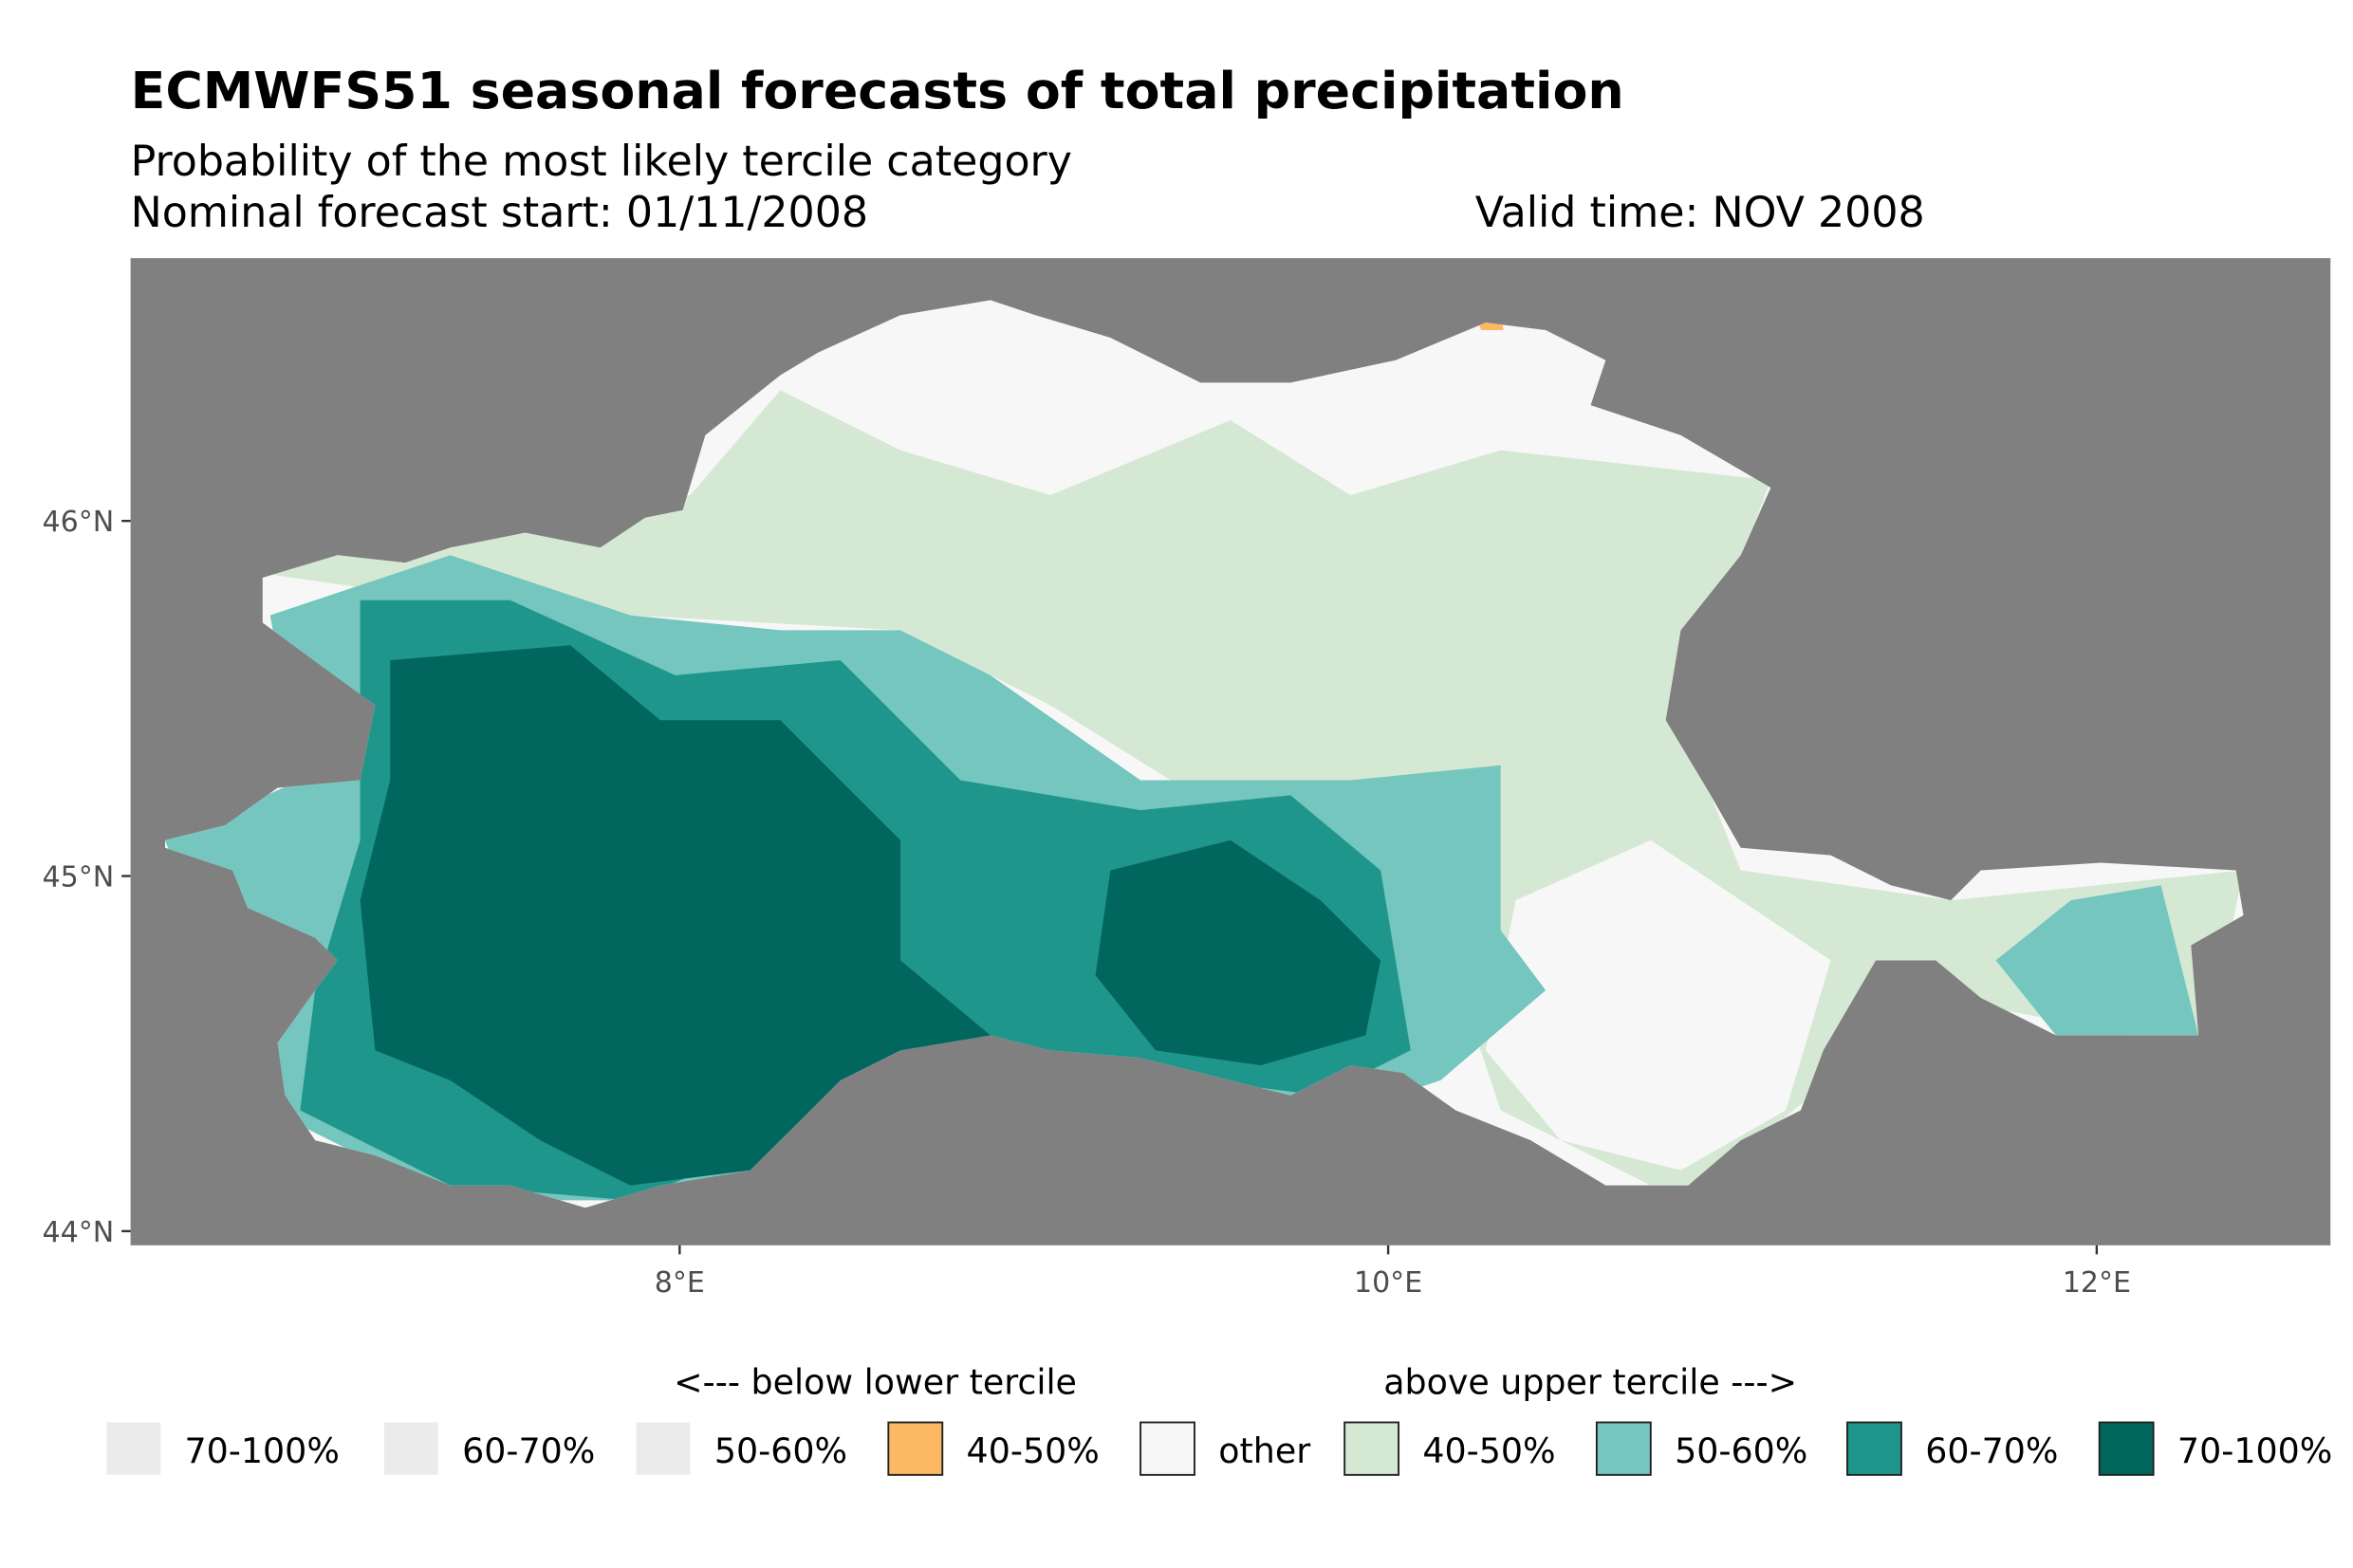 This screenshot has width=2353, height=1568. I want to click on y-axis: 44°N 45°N 46°N, so click(86, 878).